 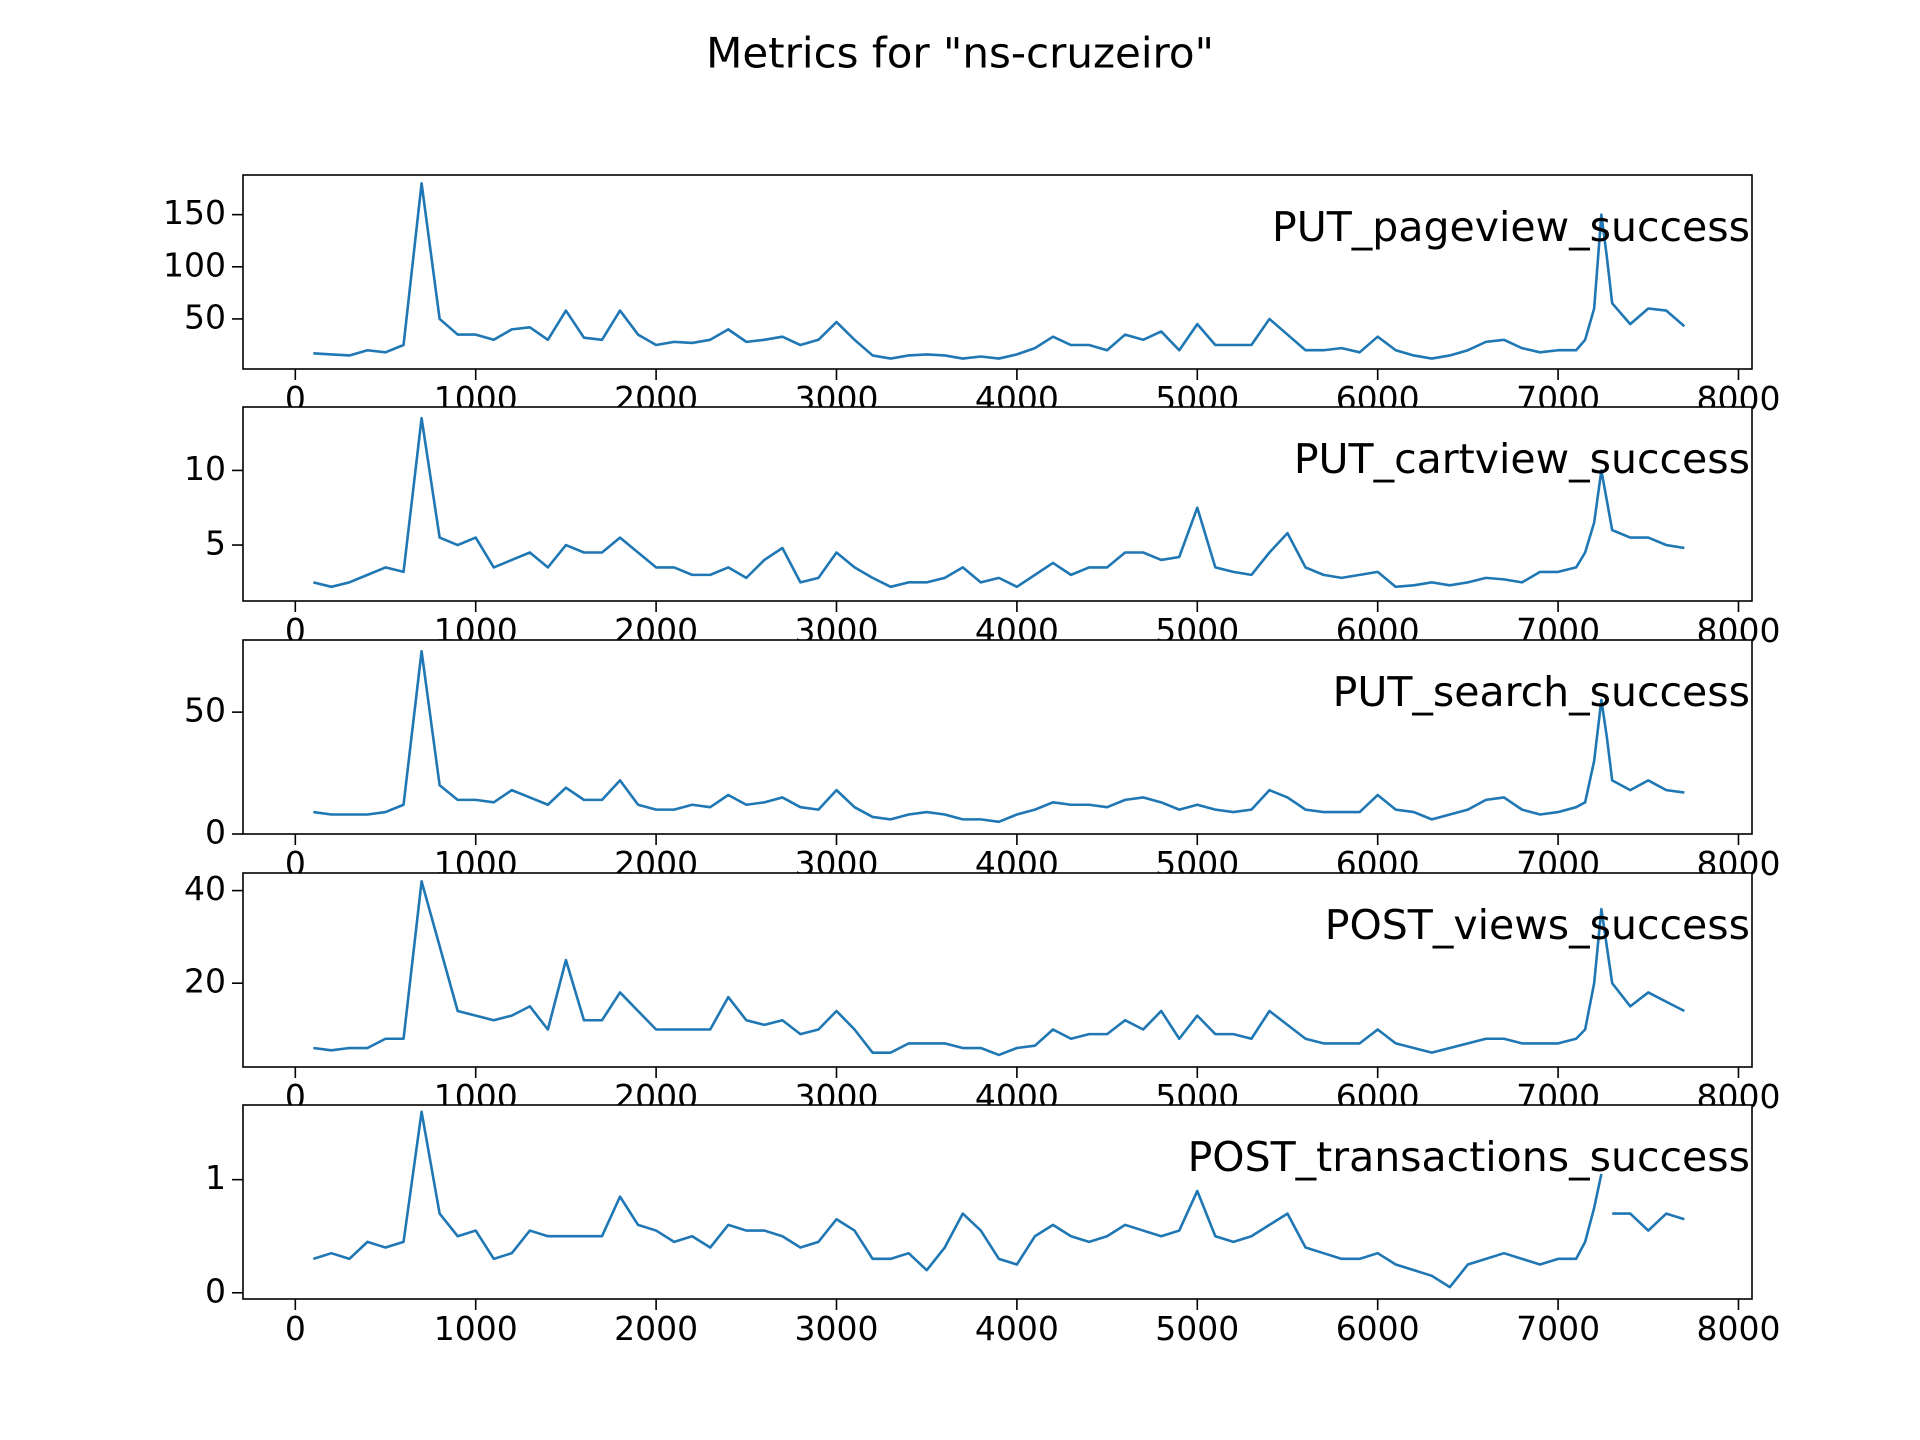 I want to click on panel-label: POST_transactions_success, so click(x=1469, y=1157).